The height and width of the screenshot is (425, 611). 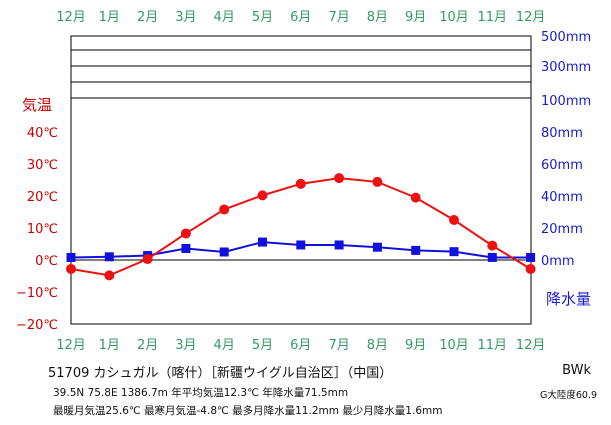 What do you see at coordinates (338, 345) in the screenshot?
I see `month-label-bottom: 7月` at bounding box center [338, 345].